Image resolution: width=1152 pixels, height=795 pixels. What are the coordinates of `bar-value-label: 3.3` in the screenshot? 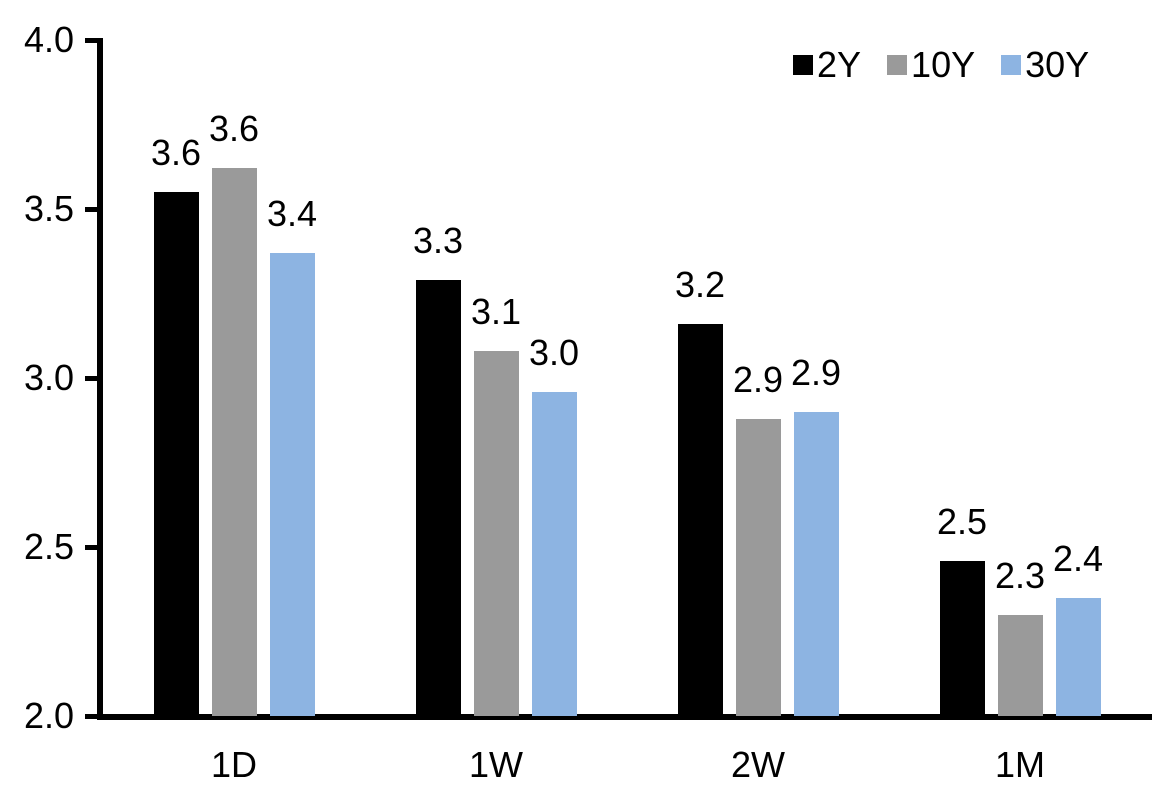 It's located at (438, 240).